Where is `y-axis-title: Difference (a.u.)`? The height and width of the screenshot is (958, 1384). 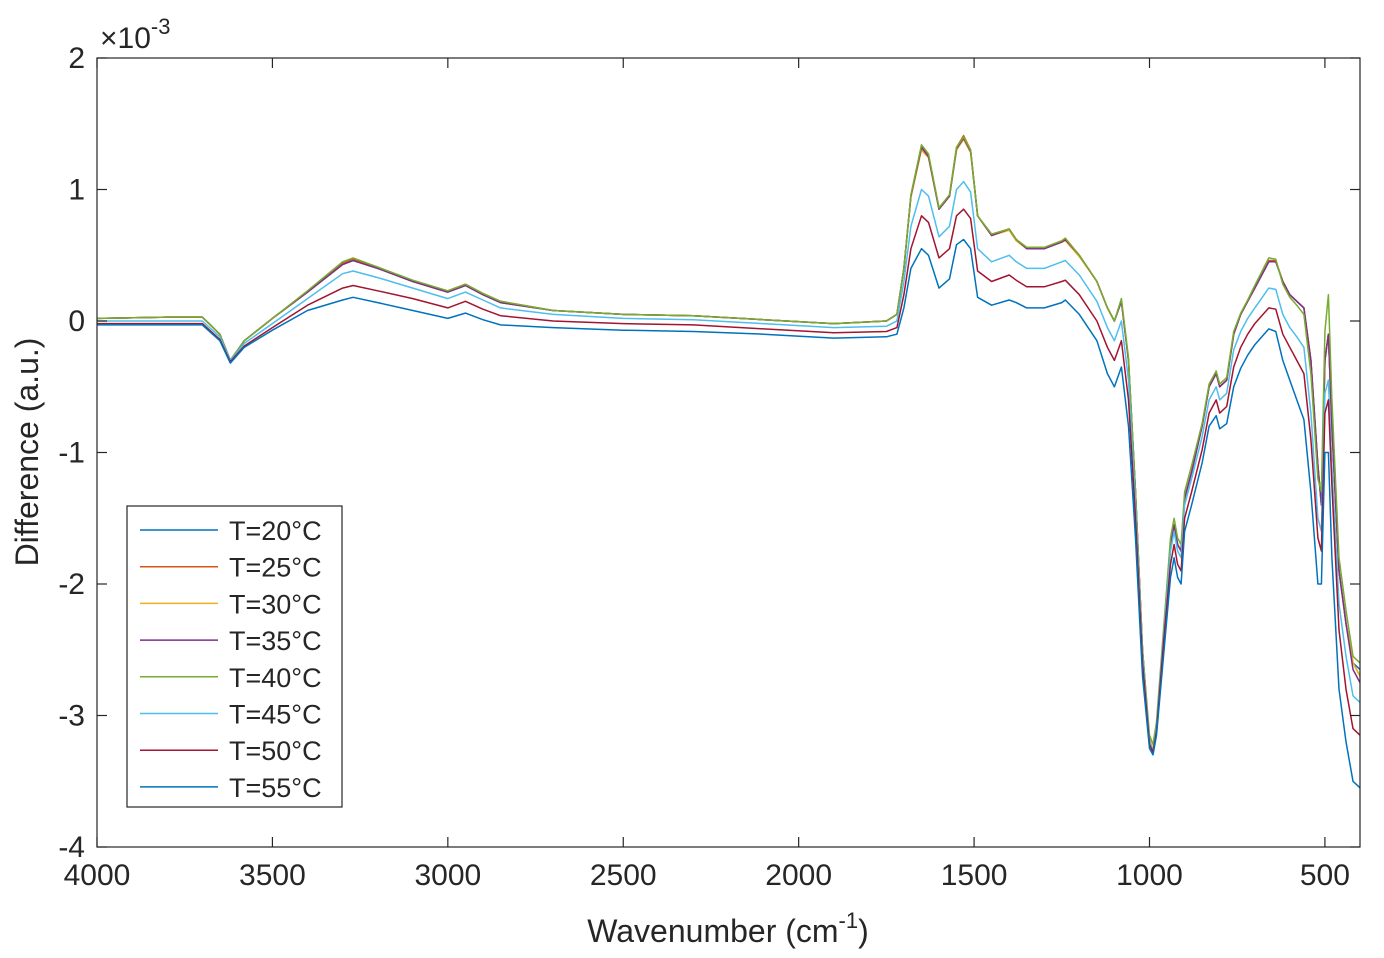 y-axis-title: Difference (a.u.) is located at coordinates (27, 452).